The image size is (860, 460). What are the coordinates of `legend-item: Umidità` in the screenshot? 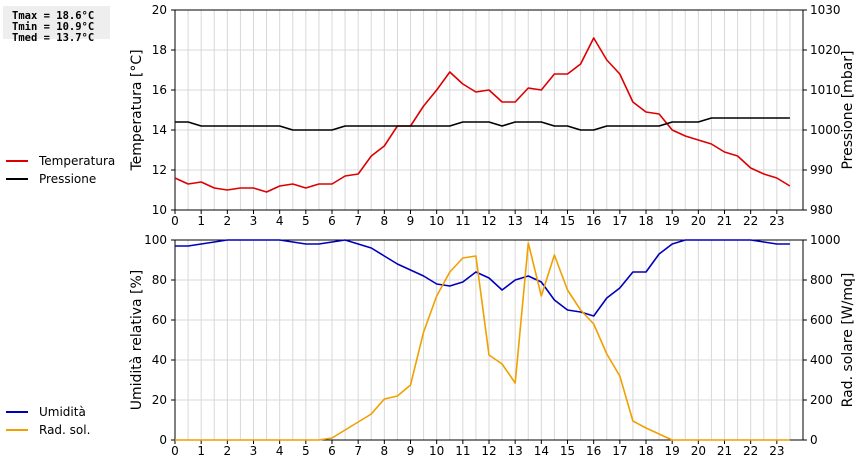 It's located at (46, 412).